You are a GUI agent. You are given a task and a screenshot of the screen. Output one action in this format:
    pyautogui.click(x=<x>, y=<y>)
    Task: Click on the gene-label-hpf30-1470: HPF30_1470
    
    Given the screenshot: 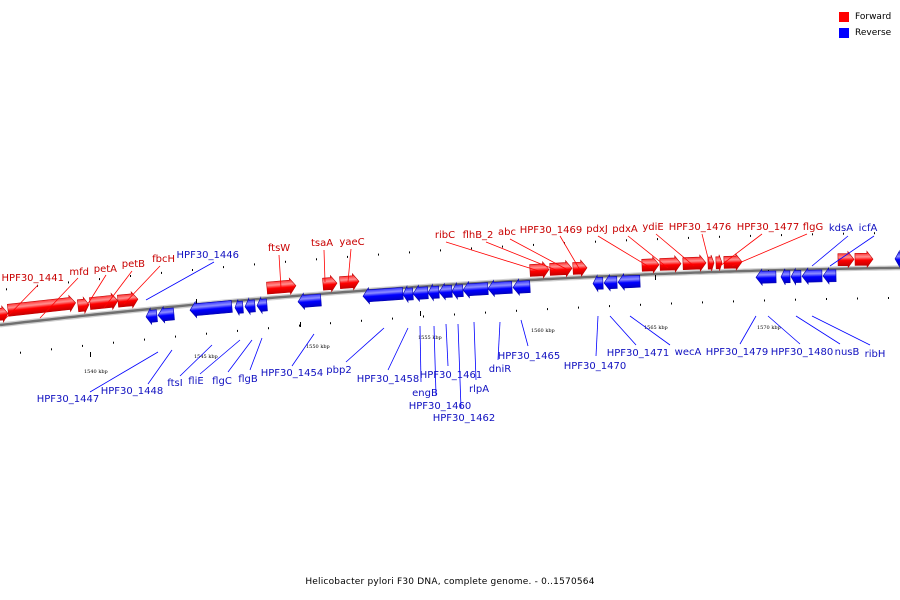 What is the action you would take?
    pyautogui.click(x=595, y=366)
    